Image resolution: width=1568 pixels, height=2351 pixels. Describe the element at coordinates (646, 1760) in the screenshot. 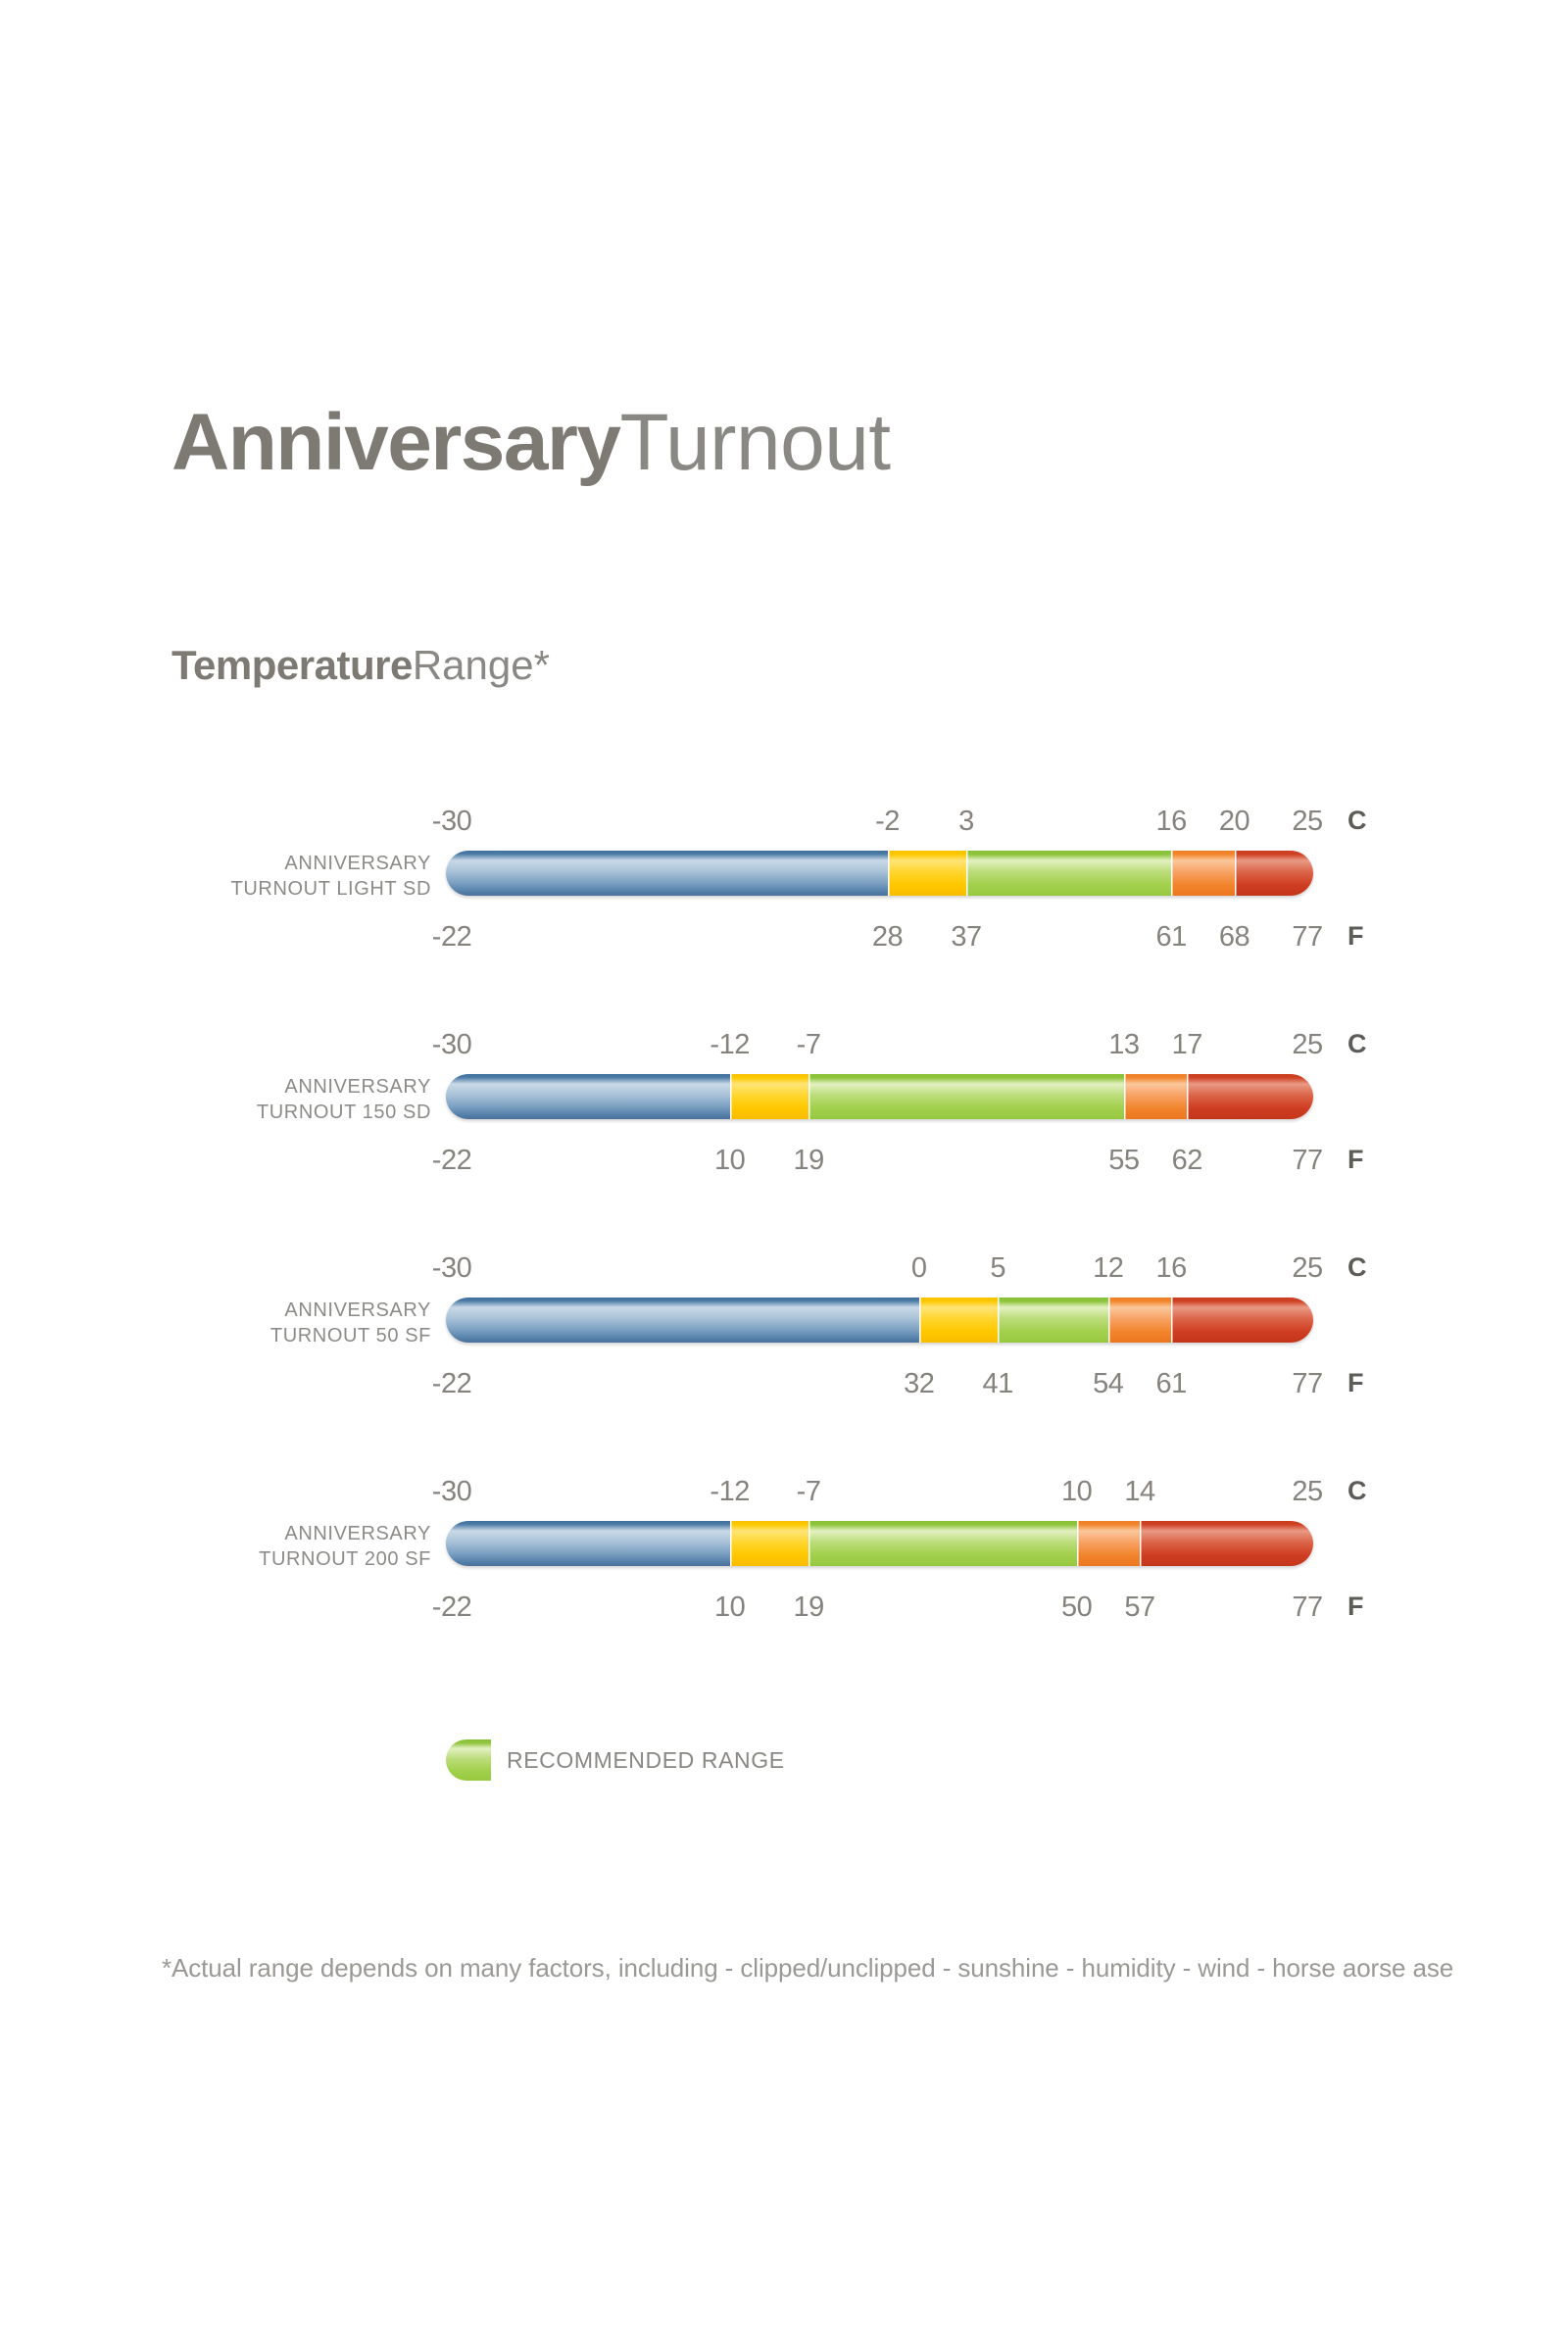

I see `legend-label: RECOMMENDED RANGE` at that location.